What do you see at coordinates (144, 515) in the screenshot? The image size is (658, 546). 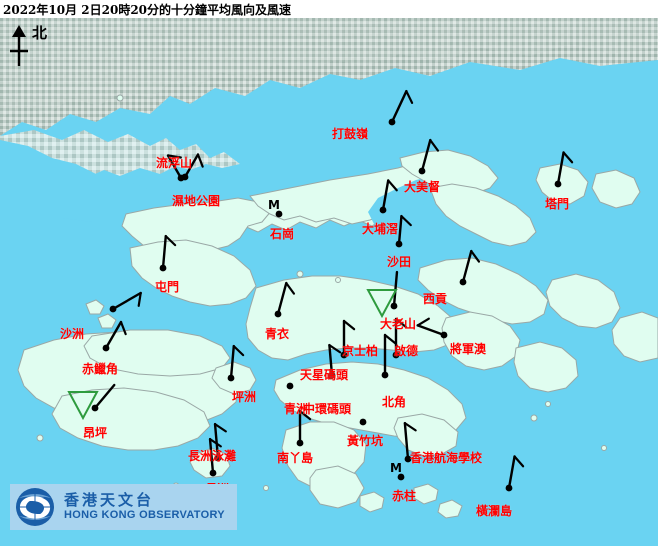 I see `logo-text-en: HONG KONG OBSERVATORY` at bounding box center [144, 515].